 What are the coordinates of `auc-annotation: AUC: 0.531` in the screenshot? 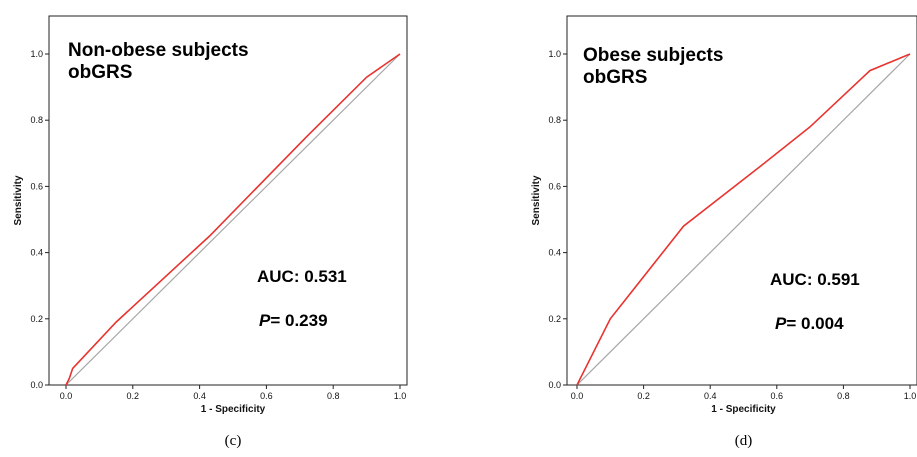 It's located at (302, 276).